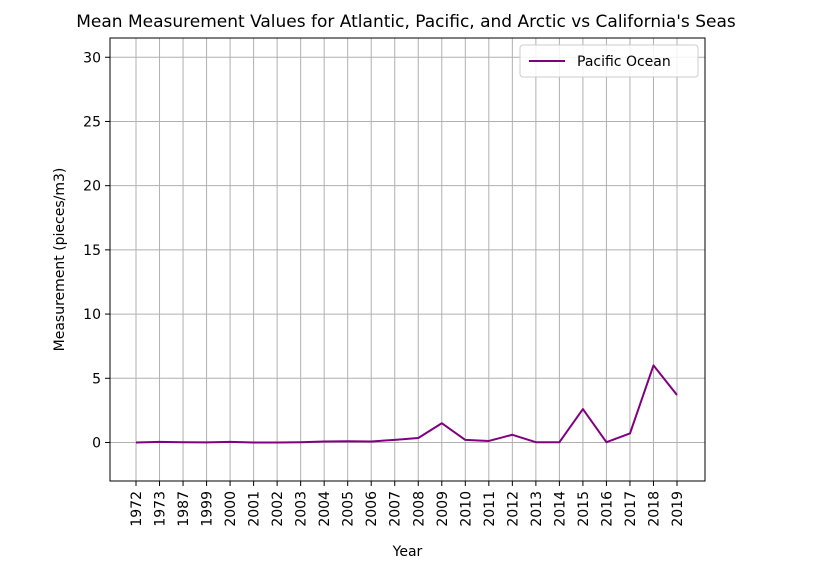 Image resolution: width=821 pixels, height=575 pixels. I want to click on x-tick-label: 2016, so click(607, 509).